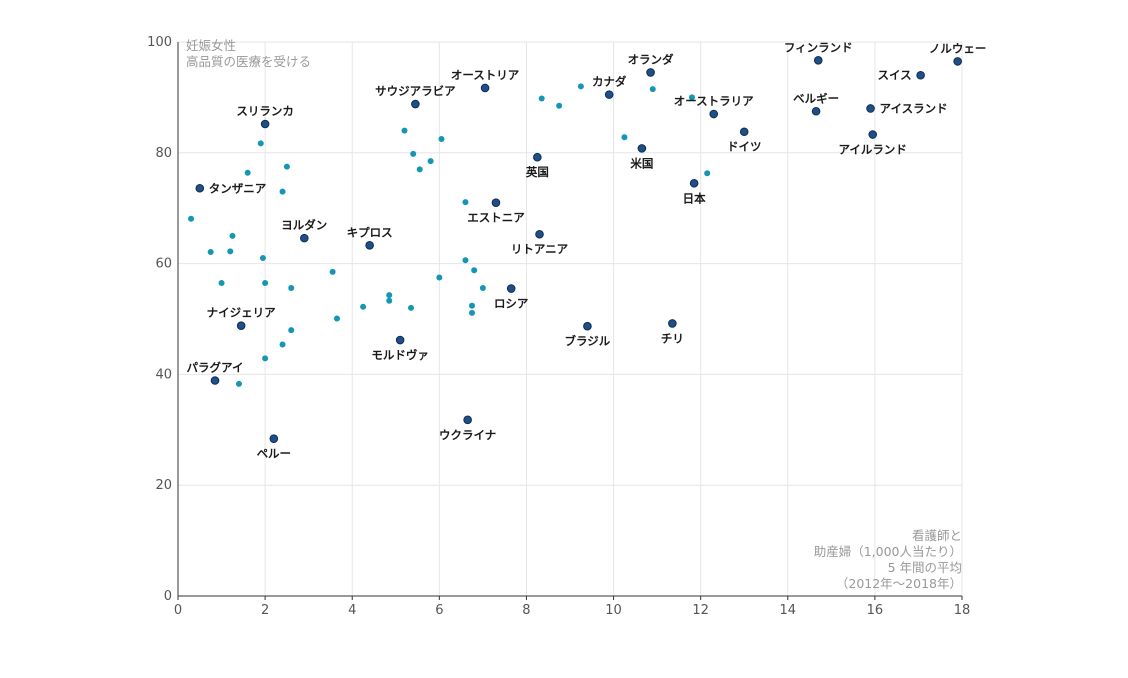 This screenshot has height=678, width=1128. Describe the element at coordinates (700, 610) in the screenshot. I see `x-tick-label: 12` at that location.